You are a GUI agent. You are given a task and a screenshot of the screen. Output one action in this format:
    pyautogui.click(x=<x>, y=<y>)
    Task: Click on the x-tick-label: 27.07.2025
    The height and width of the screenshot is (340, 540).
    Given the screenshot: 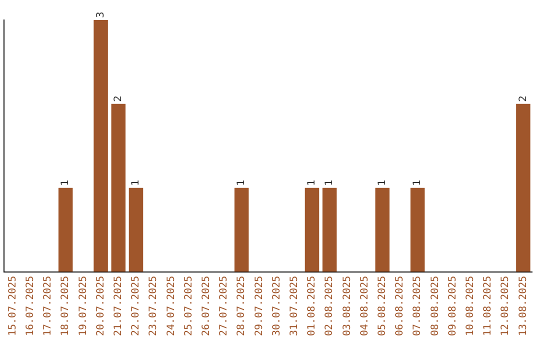 What is the action you would take?
    pyautogui.click(x=224, y=306)
    